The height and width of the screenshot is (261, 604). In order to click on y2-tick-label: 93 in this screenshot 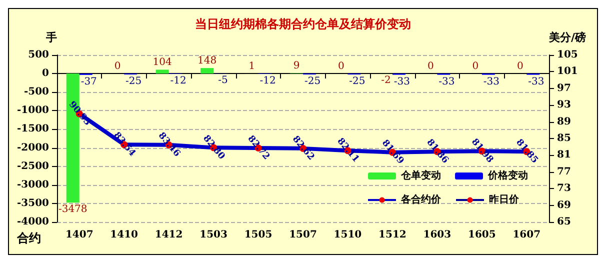, I will do `click(564, 105)`.